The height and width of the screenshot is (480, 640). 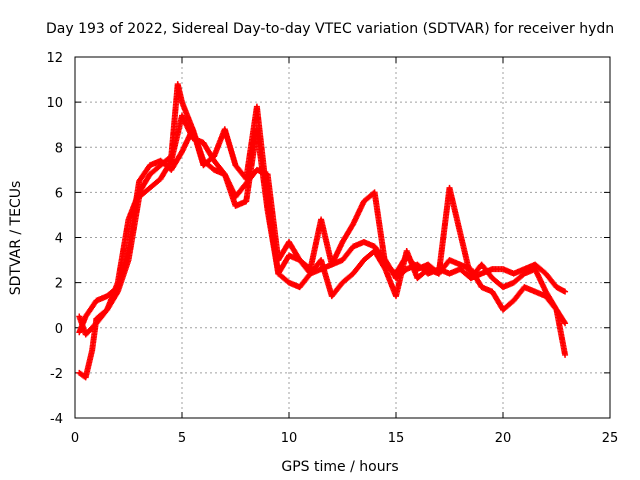 What do you see at coordinates (59, 148) in the screenshot?
I see `y-tick-label: 8` at bounding box center [59, 148].